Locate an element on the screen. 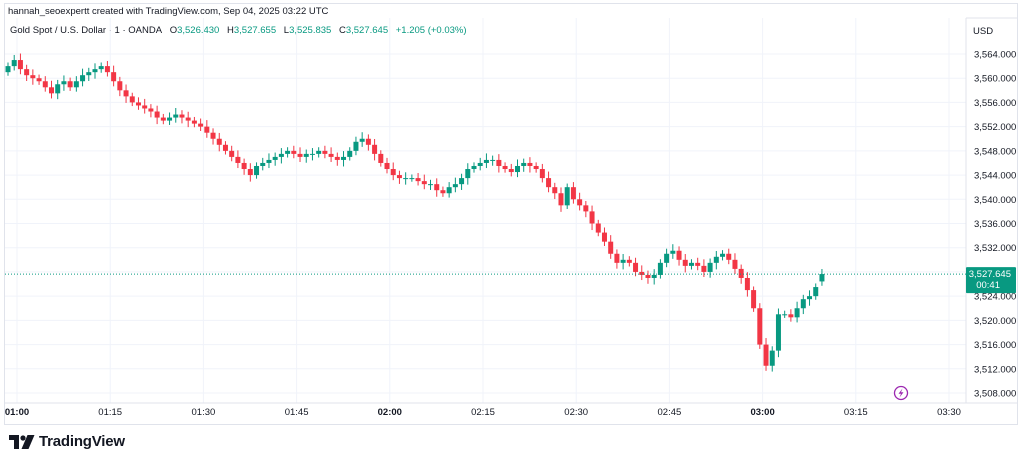 Image resolution: width=1024 pixels, height=465 pixels. last-price-label: 3,527.645 00:41 is located at coordinates (991, 280).